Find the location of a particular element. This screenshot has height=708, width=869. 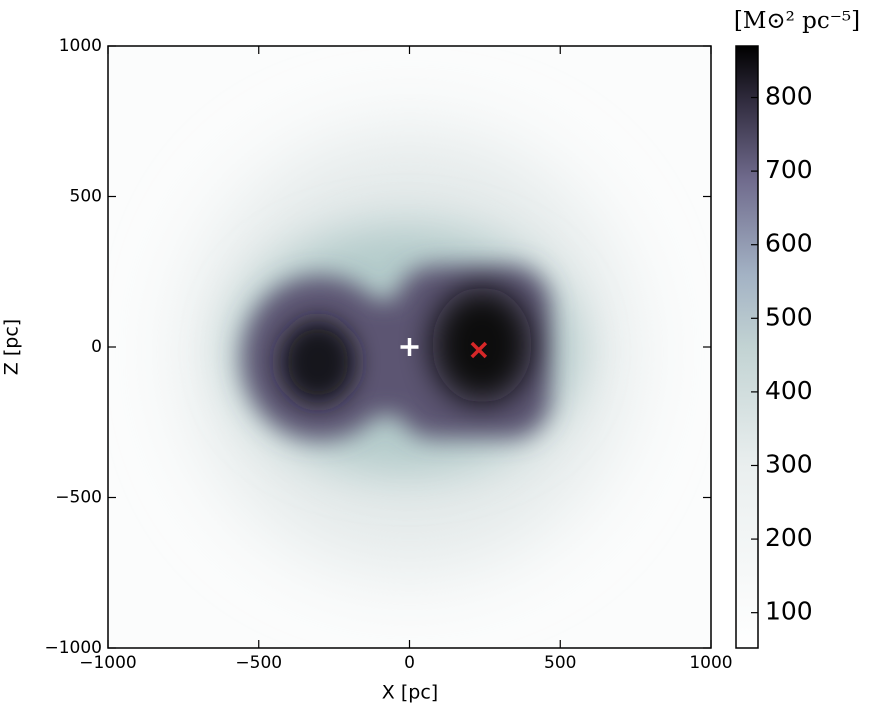

colorbar-tick-label: 800 is located at coordinates (789, 96).